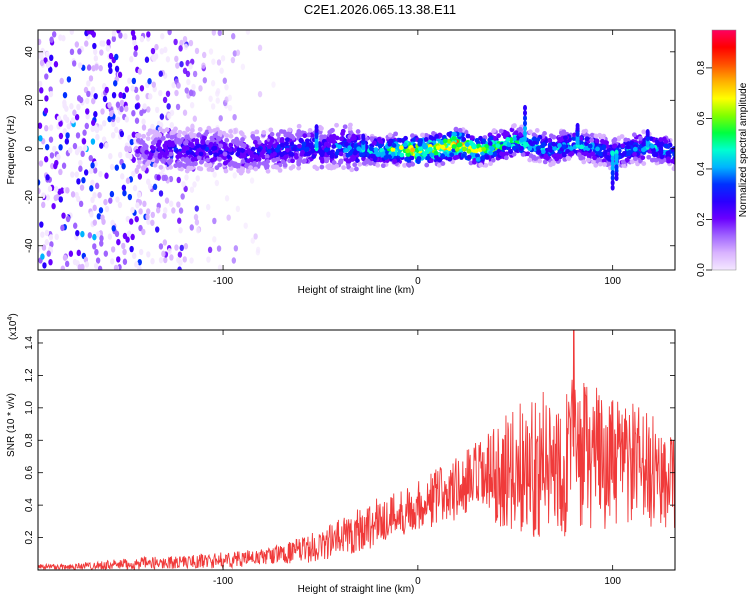 The height and width of the screenshot is (600, 750). What do you see at coordinates (223, 281) in the screenshot?
I see `x-tick-label: -100` at bounding box center [223, 281].